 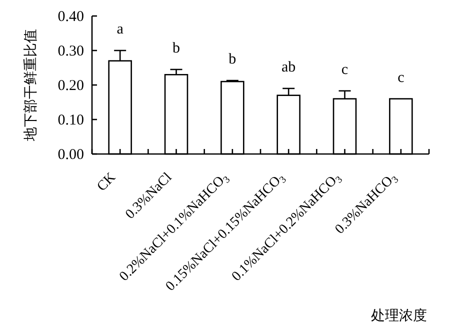 What do you see at coordinates (106, 182) in the screenshot?
I see `x-tick-label: CK` at bounding box center [106, 182].